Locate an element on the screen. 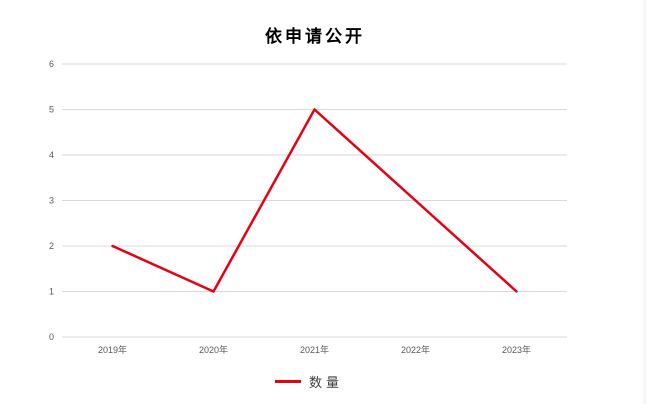 The width and height of the screenshot is (647, 404). legend-label: 数量 is located at coordinates (326, 383).